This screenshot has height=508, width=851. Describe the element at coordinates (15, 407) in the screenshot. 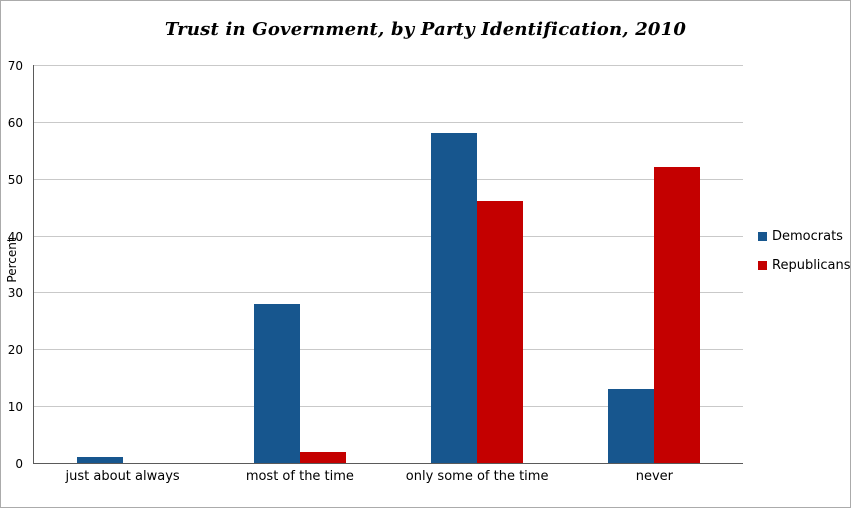

I see `y-tick-label: 10` at that location.